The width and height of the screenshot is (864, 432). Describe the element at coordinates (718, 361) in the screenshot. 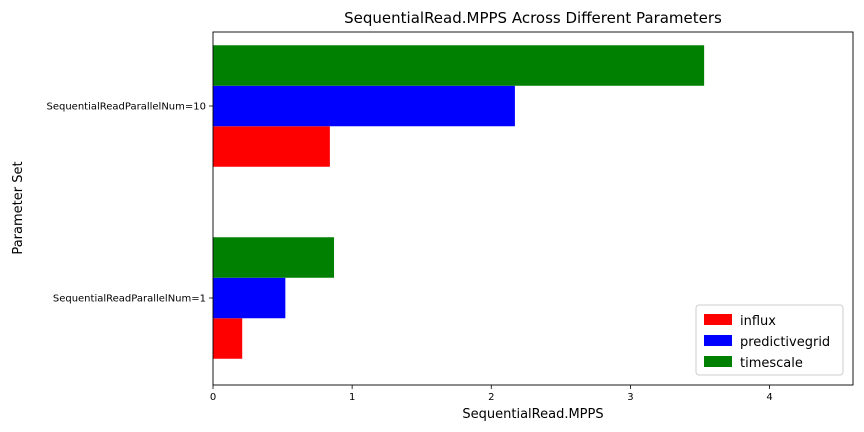

I see `legend-swatch-timescale` at that location.